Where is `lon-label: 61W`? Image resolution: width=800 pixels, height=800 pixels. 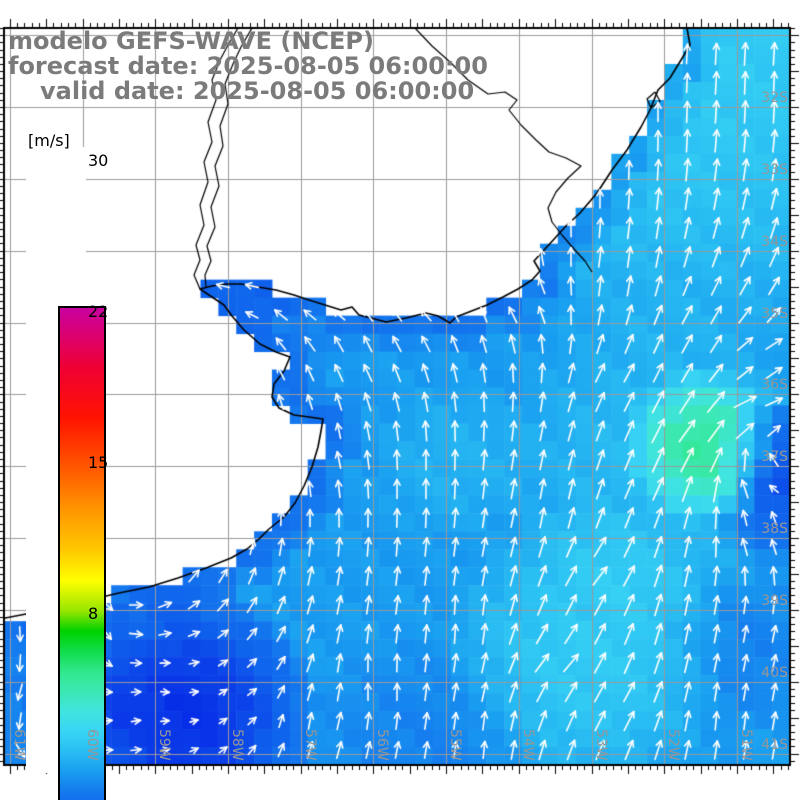 lon-label: 61W is located at coordinates (19, 745).